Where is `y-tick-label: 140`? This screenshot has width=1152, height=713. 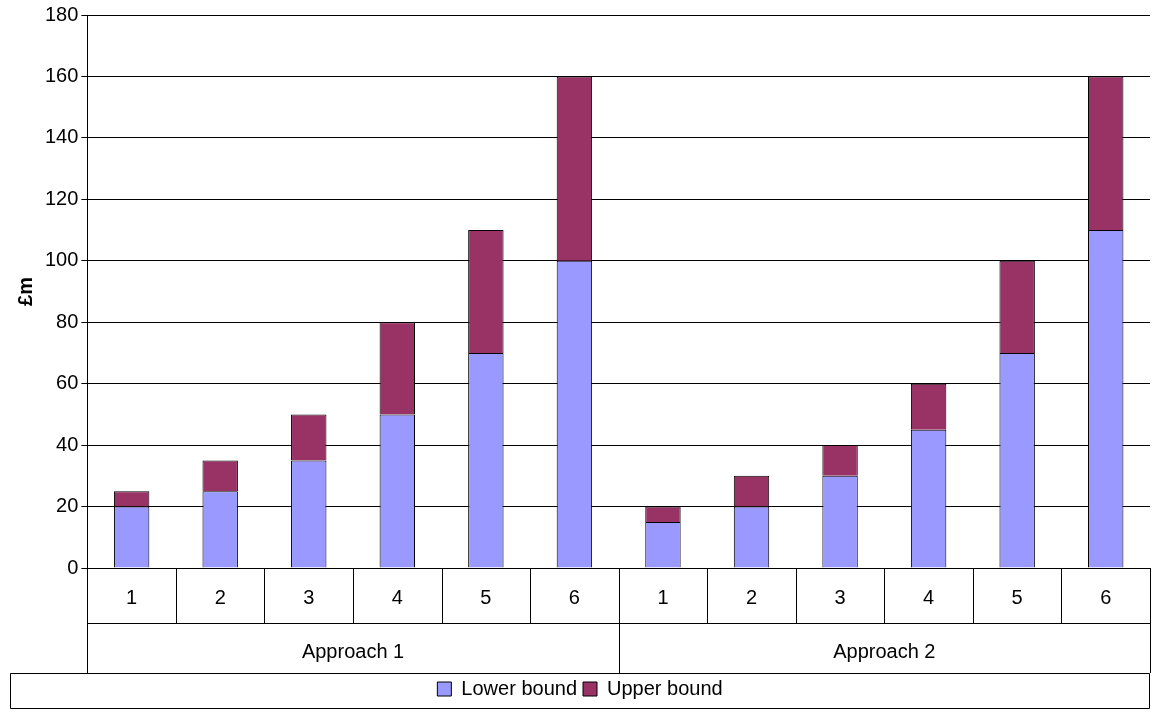
y-tick-label: 140 is located at coordinates (61, 136).